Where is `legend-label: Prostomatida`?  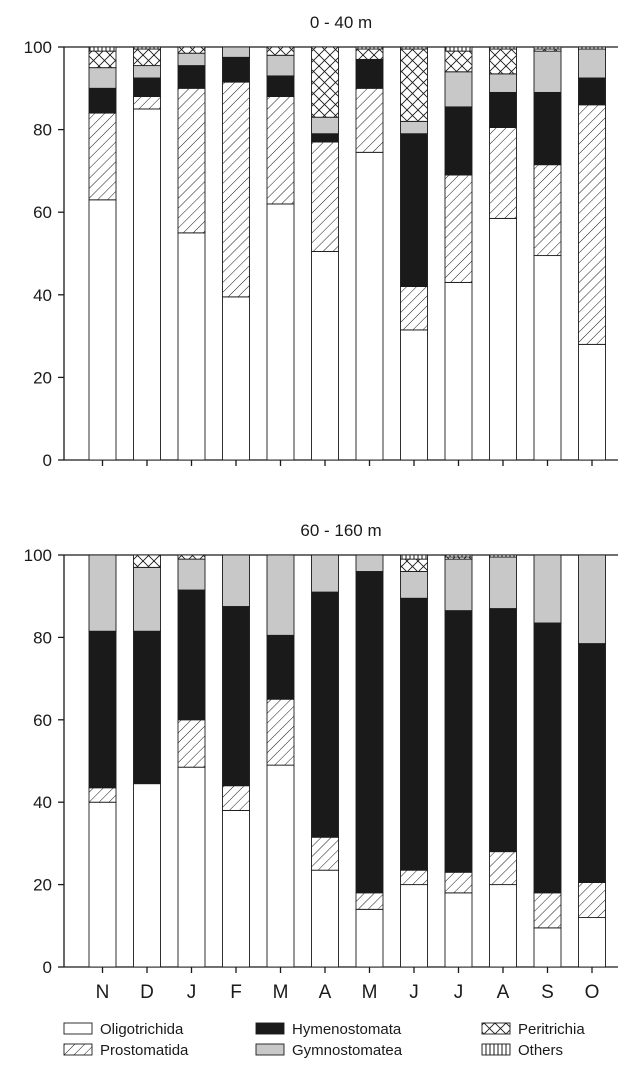
legend-label: Prostomatida is located at coordinates (144, 1050).